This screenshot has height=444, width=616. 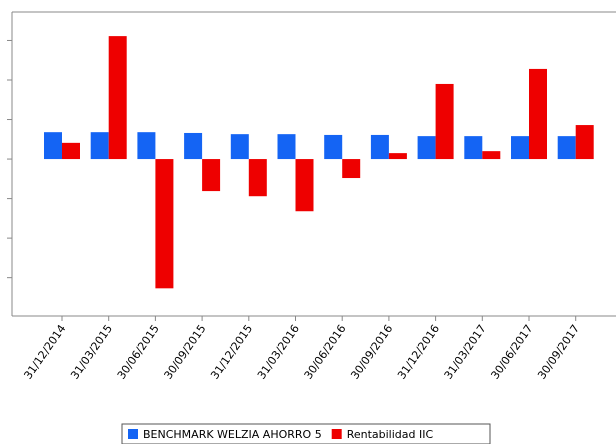 What do you see at coordinates (511, 351) in the screenshot?
I see `x-tick-label: 30/06/2017` at bounding box center [511, 351].